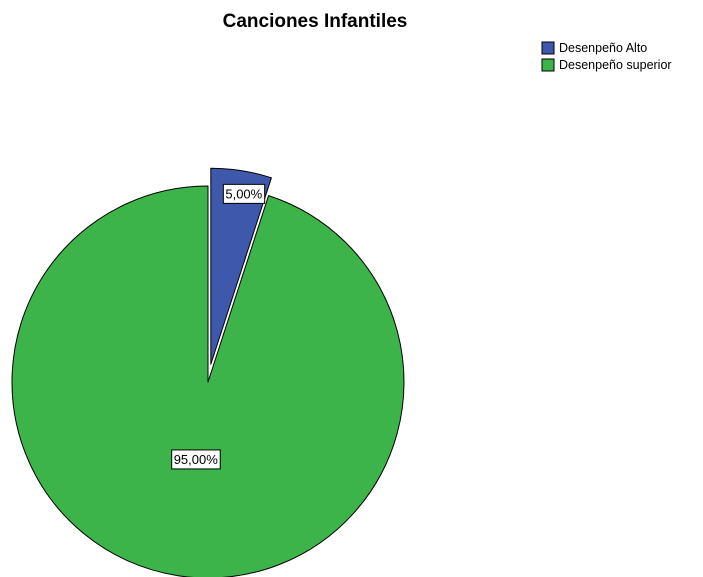 The width and height of the screenshot is (703, 577). I want to click on data-label-desempeno-superior-text: 95,00%, so click(196, 459).